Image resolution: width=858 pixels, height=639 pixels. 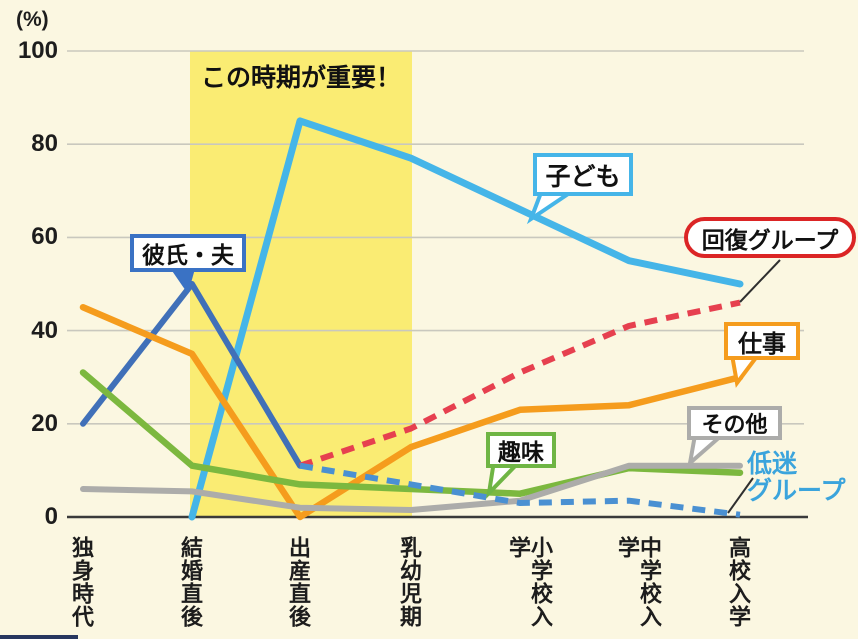 I want to click on legend-label-children: 子ども, so click(x=583, y=176).